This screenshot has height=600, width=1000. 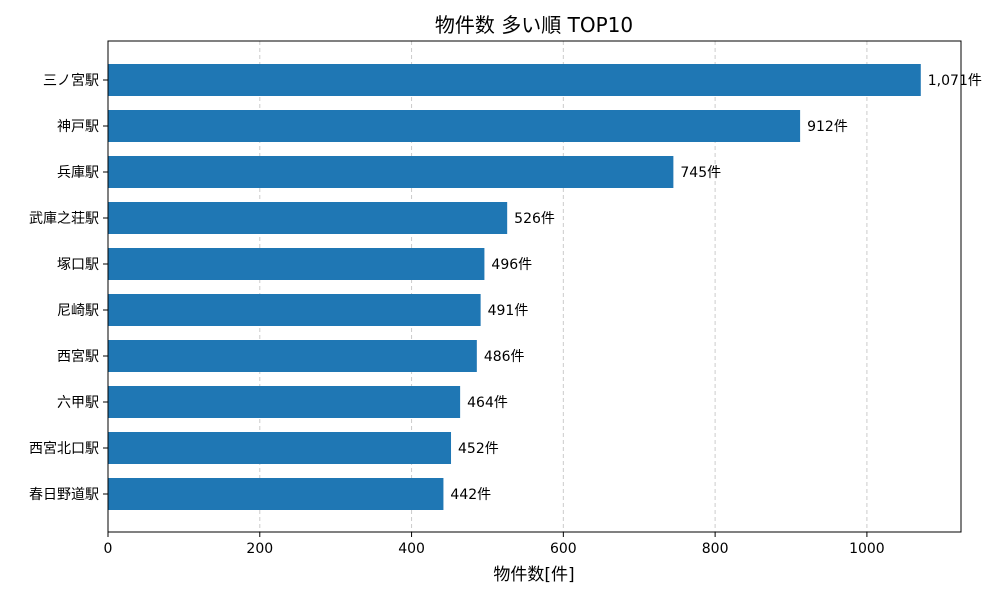 What do you see at coordinates (494, 544) in the screenshot?
I see `x-axis-ticks: 0 200 400 600 800 1000` at bounding box center [494, 544].